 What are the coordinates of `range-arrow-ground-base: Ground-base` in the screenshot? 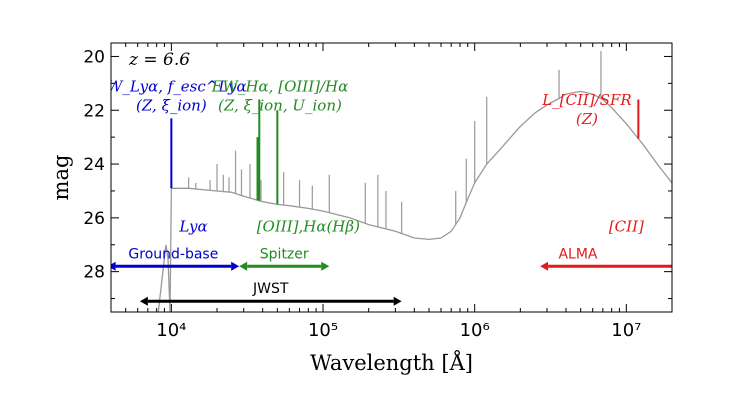 It's located at (175, 258).